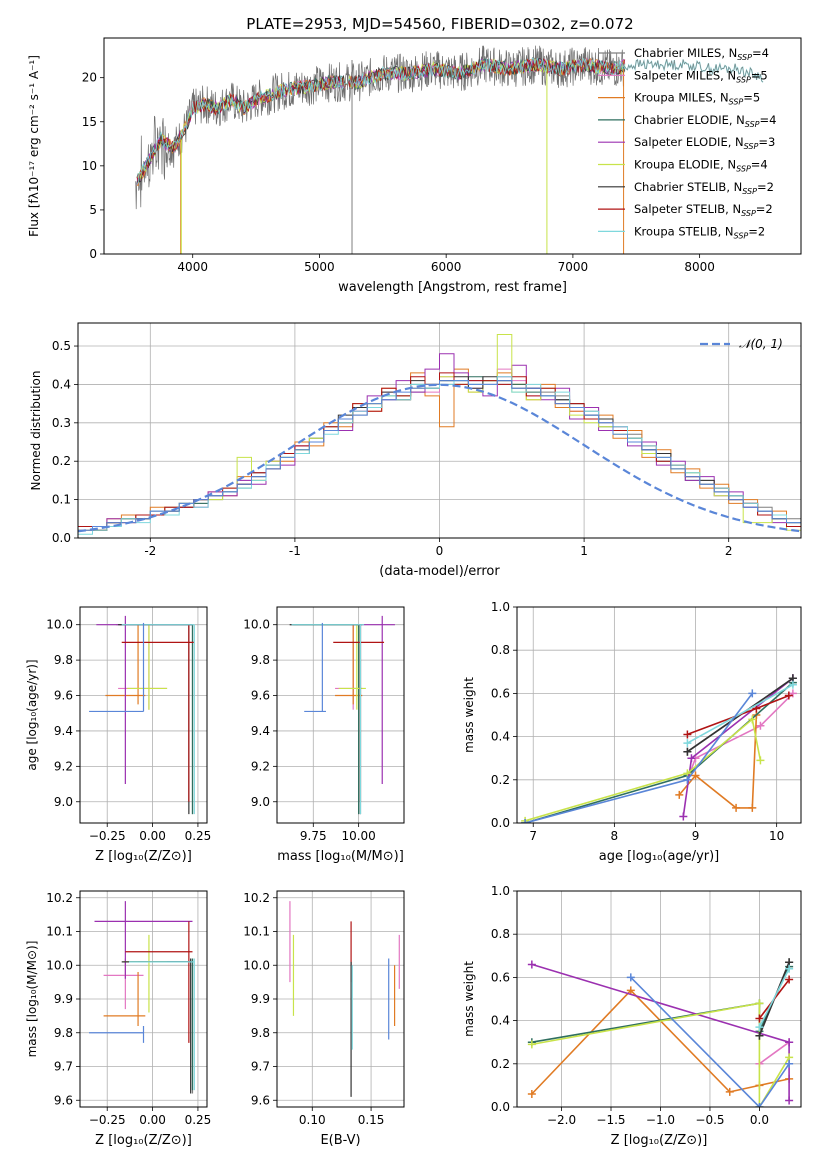 The width and height of the screenshot is (819, 1170). I want to click on y-tick-label: 0.5, so click(61, 346).